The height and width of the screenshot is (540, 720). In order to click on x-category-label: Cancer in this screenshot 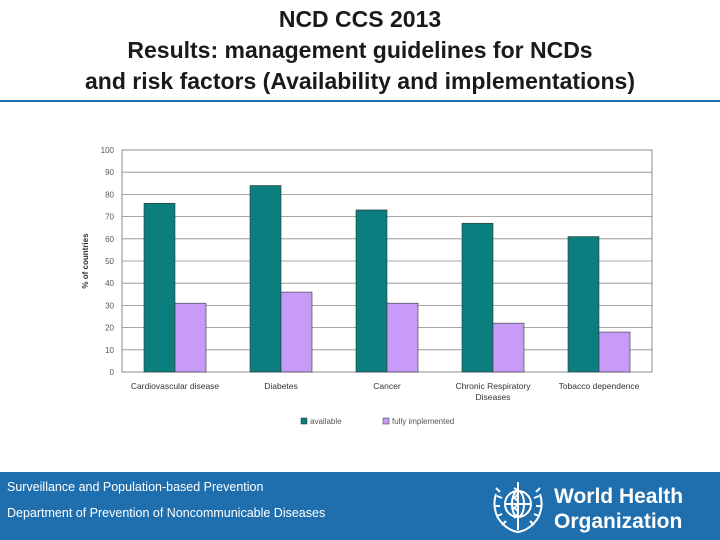, I will do `click(387, 386)`.